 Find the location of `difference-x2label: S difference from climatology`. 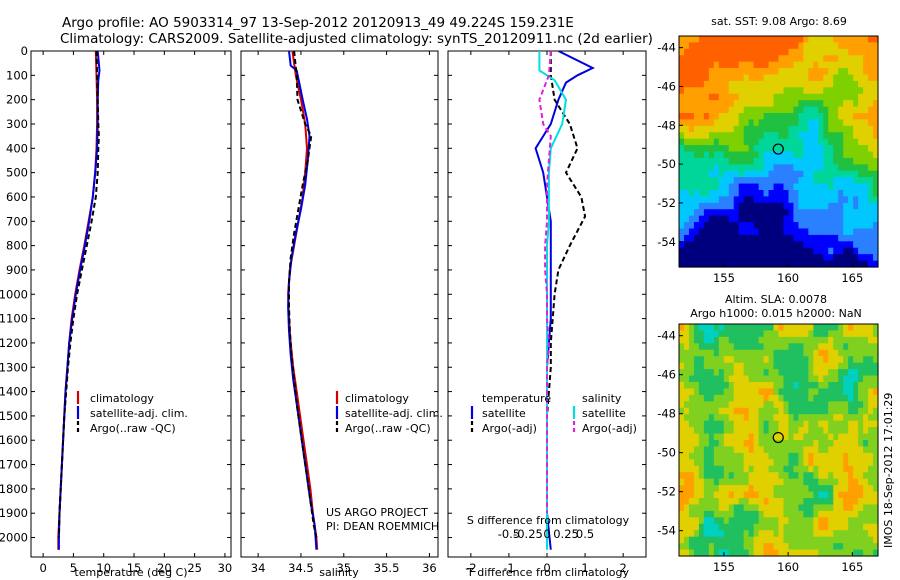

difference-x2label: S difference from climatology is located at coordinates (548, 520).